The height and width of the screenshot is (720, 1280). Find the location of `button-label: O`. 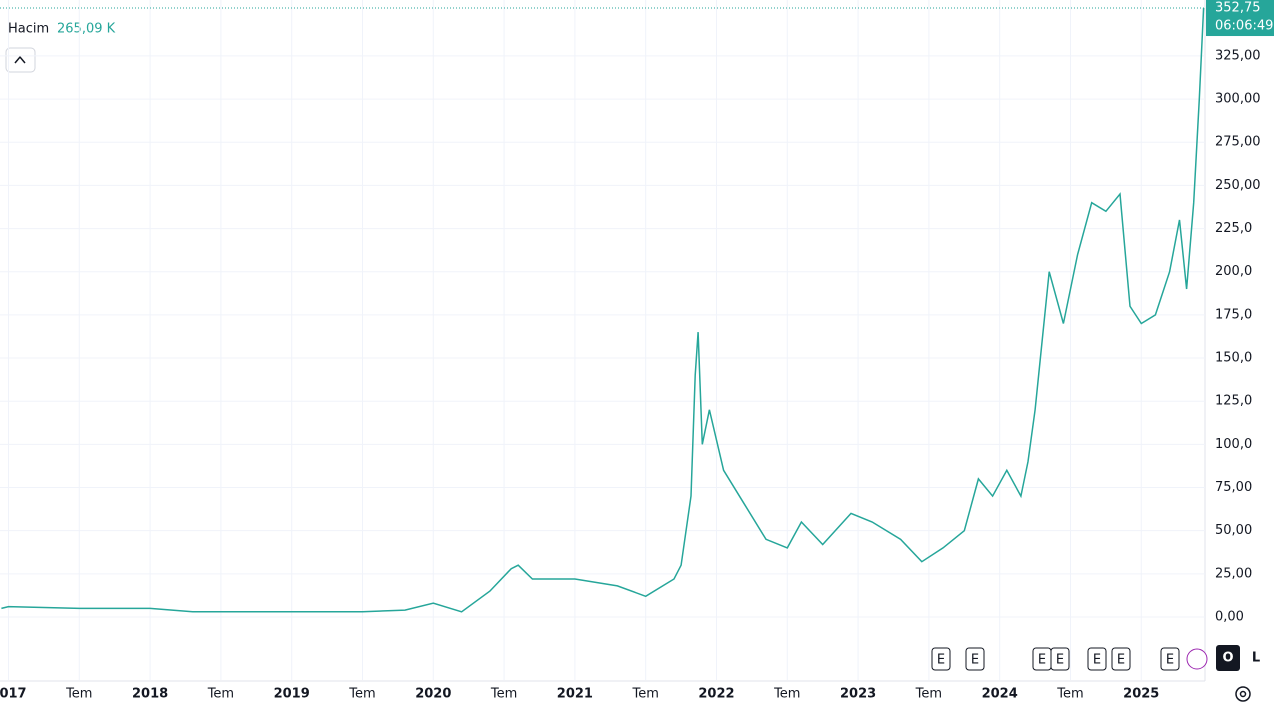

button-label: O is located at coordinates (1227, 658).